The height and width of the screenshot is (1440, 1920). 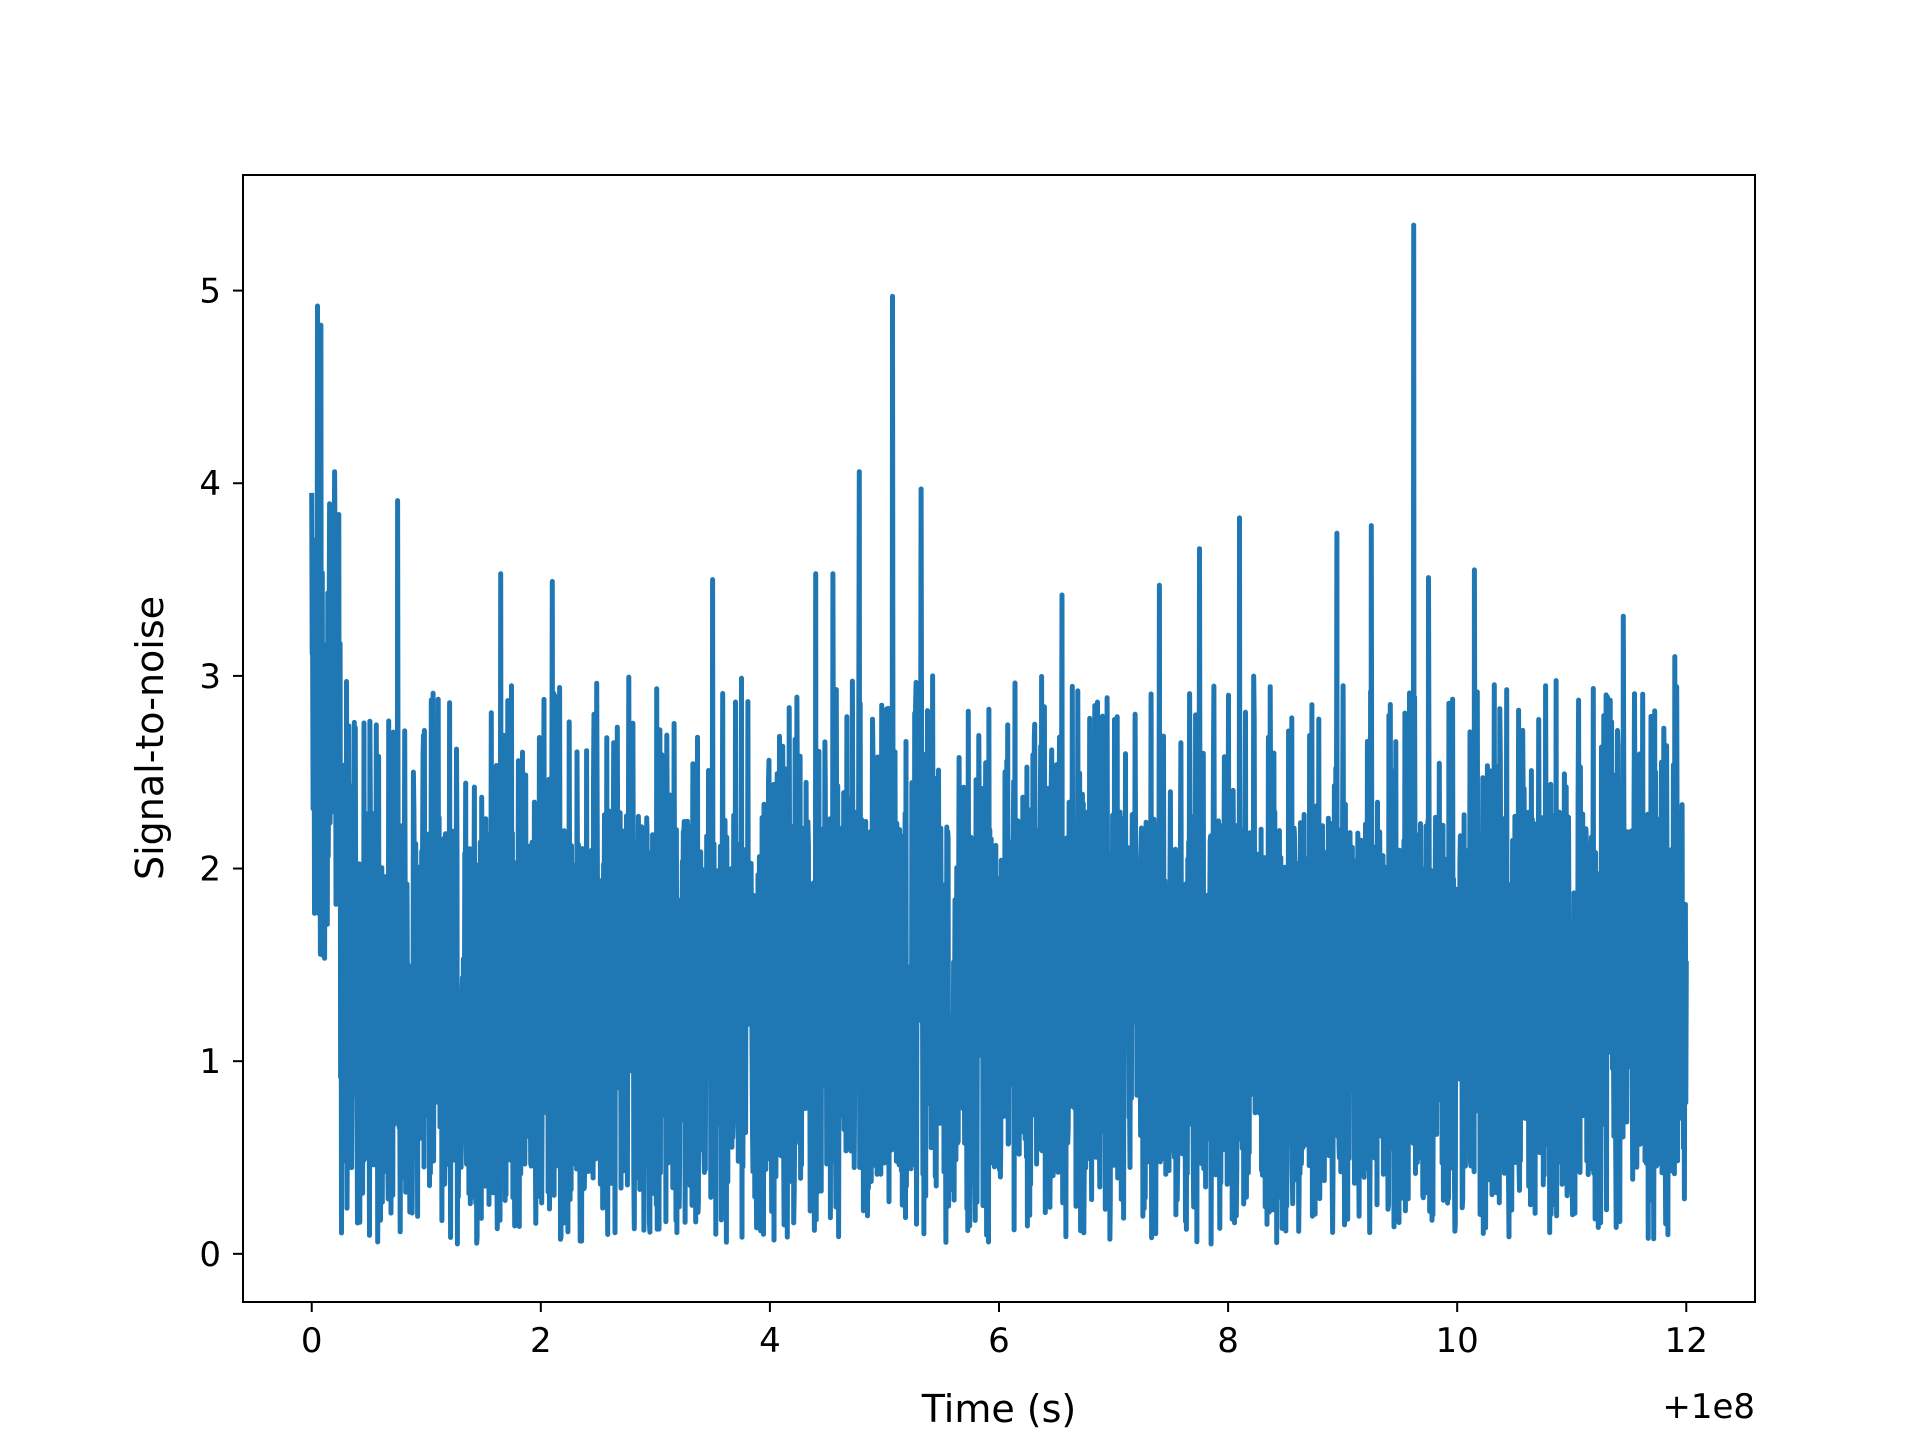 I want to click on x-axis-offset-label: +1e8, so click(x=1708, y=1407).